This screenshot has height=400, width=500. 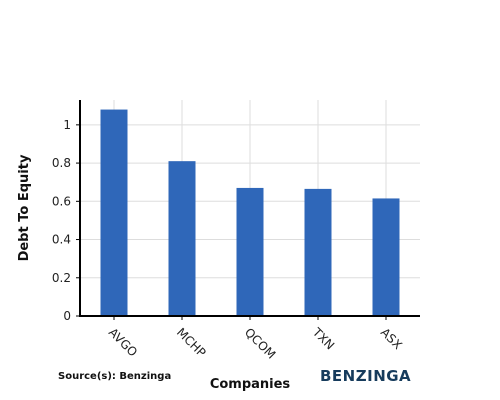 What do you see at coordinates (250, 251) in the screenshot?
I see `bar-qcom` at bounding box center [250, 251].